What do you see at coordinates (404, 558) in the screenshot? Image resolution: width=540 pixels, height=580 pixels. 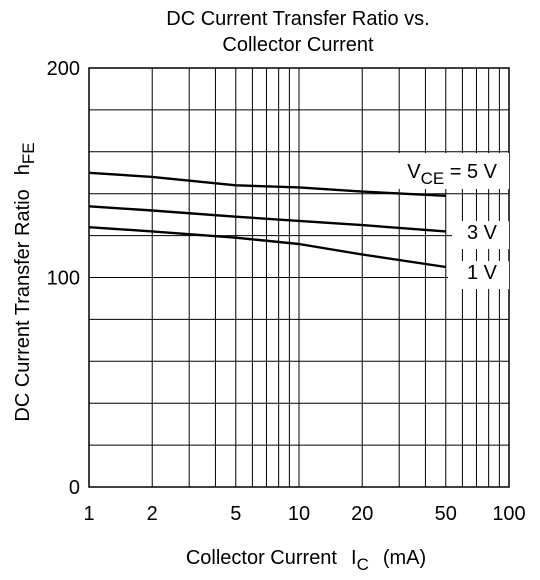 I see `x-axis-unit: (mA)` at bounding box center [404, 558].